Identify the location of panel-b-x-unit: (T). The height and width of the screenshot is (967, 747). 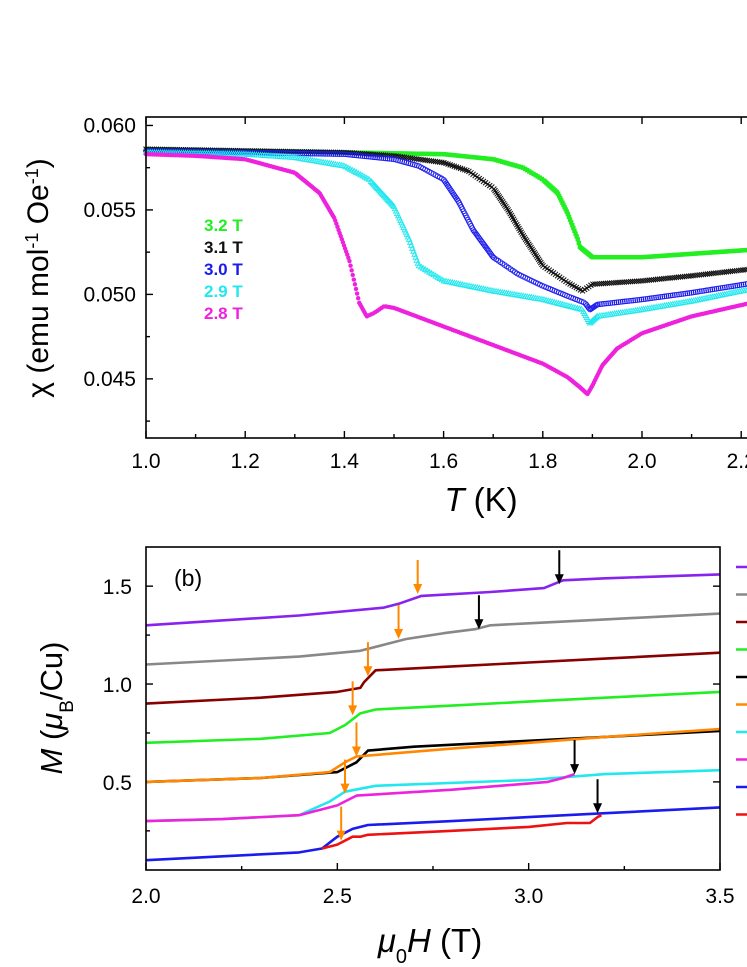
(456, 940).